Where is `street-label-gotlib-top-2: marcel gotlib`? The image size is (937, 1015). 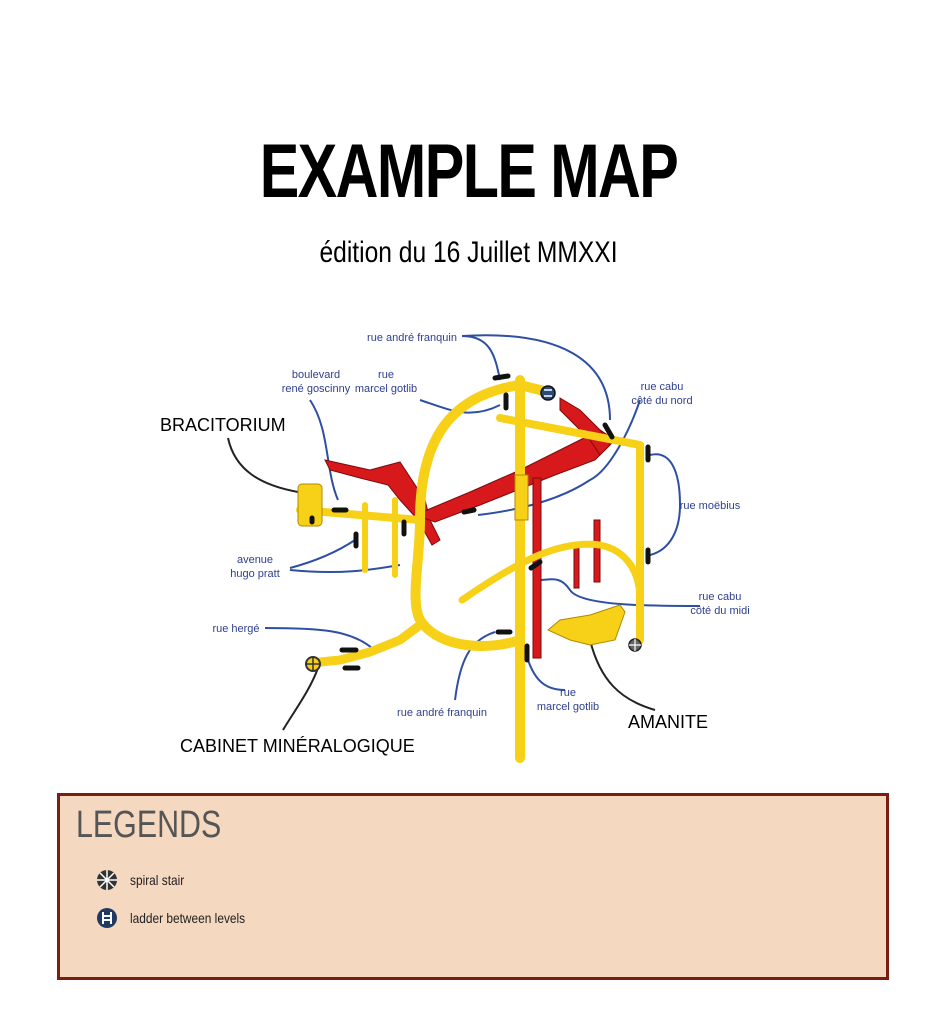 street-label-gotlib-top-2: marcel gotlib is located at coordinates (386, 389).